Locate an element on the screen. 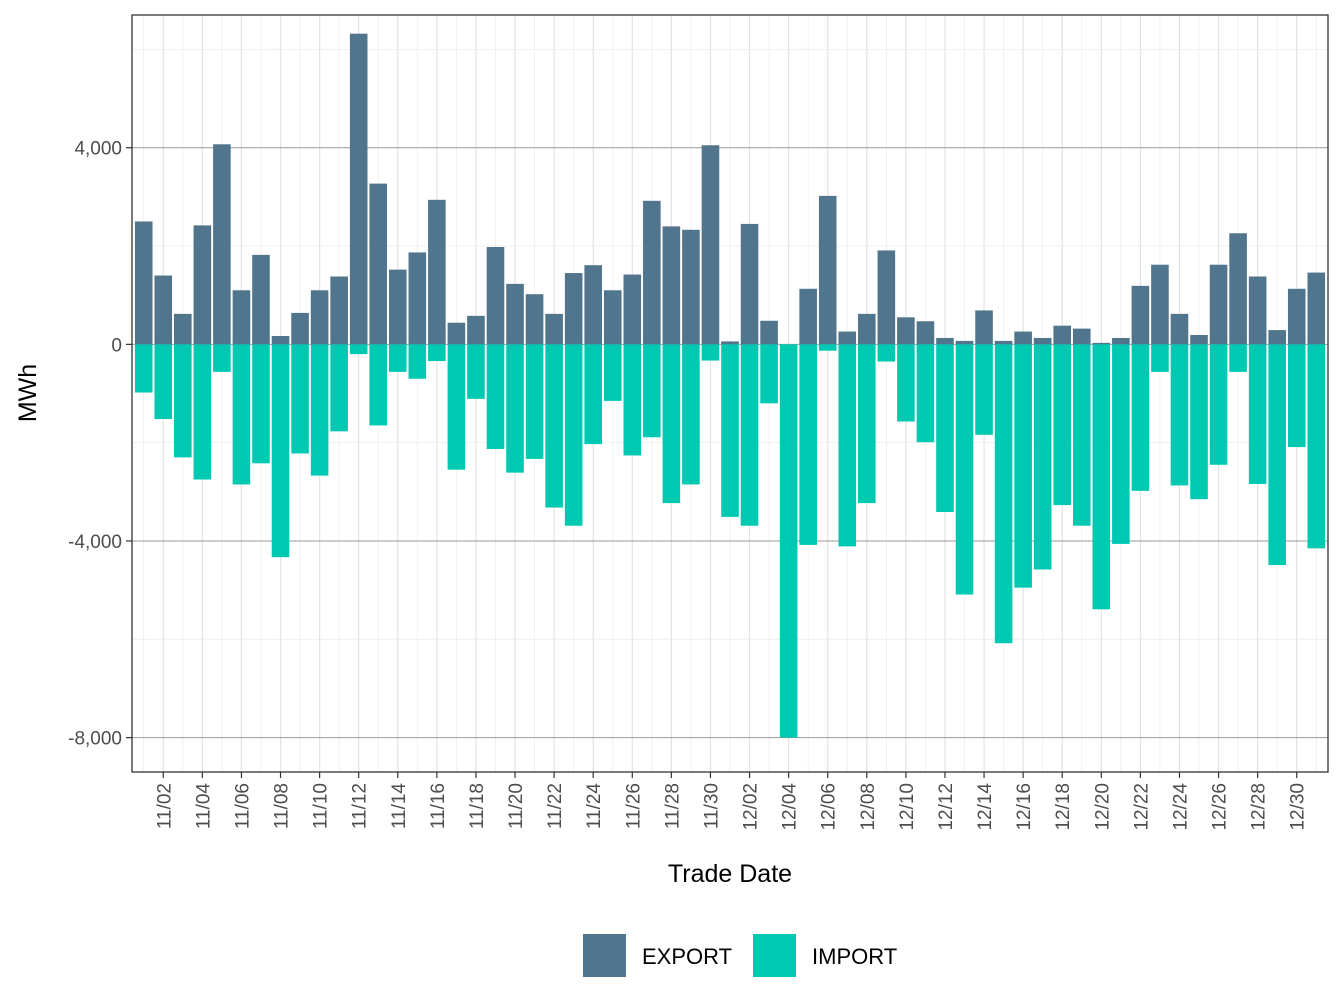 This screenshot has width=1344, height=1008. x-tick-label: 11/02 is located at coordinates (164, 806).